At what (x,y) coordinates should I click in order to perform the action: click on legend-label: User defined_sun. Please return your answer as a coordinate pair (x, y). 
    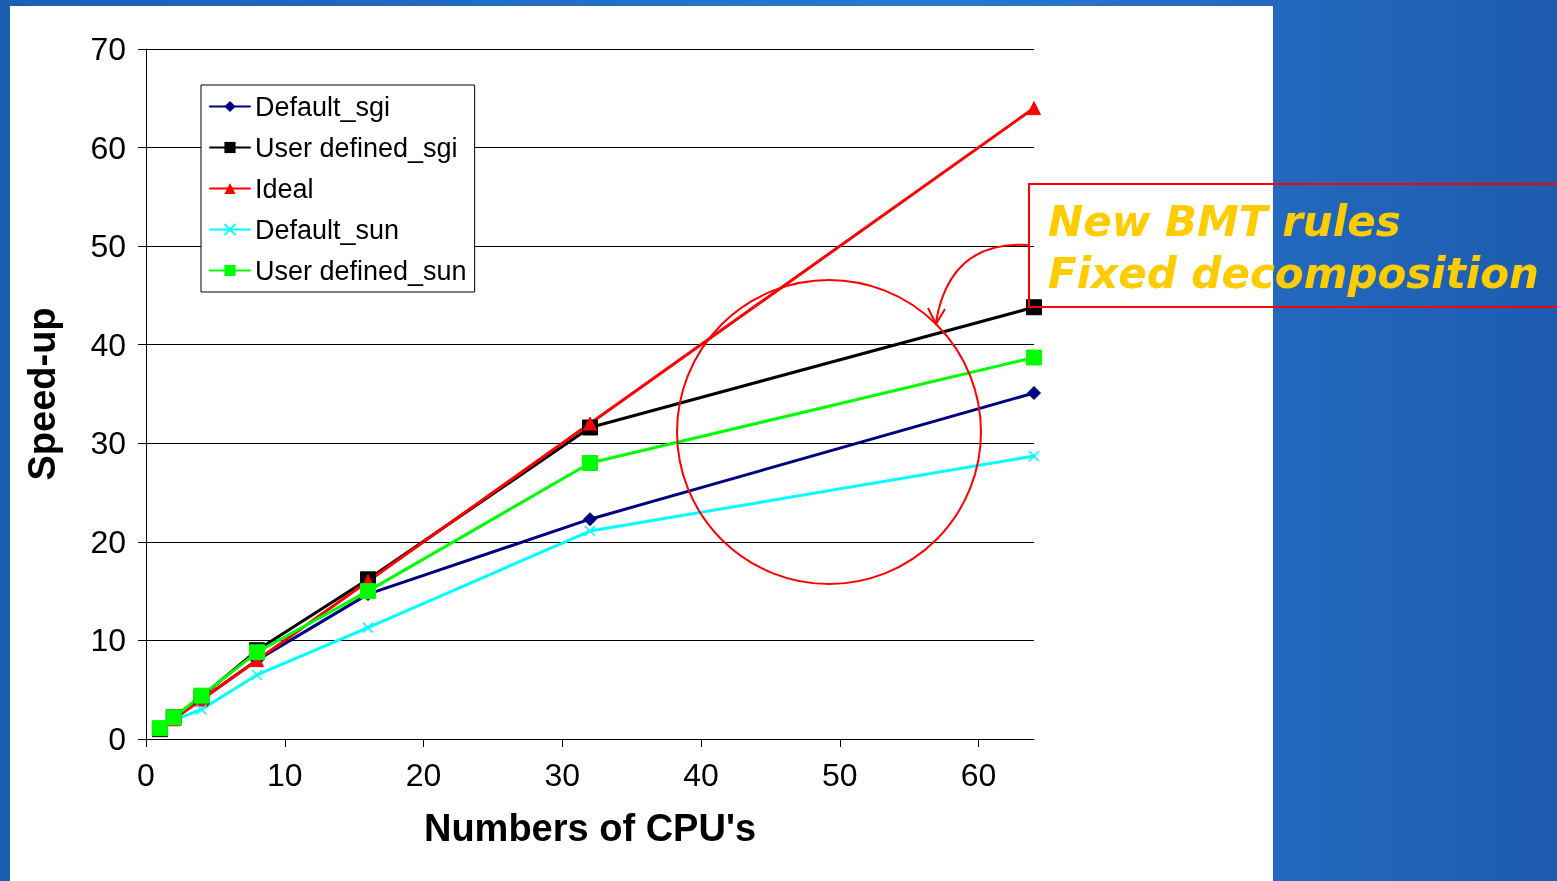
    Looking at the image, I should click on (361, 270).